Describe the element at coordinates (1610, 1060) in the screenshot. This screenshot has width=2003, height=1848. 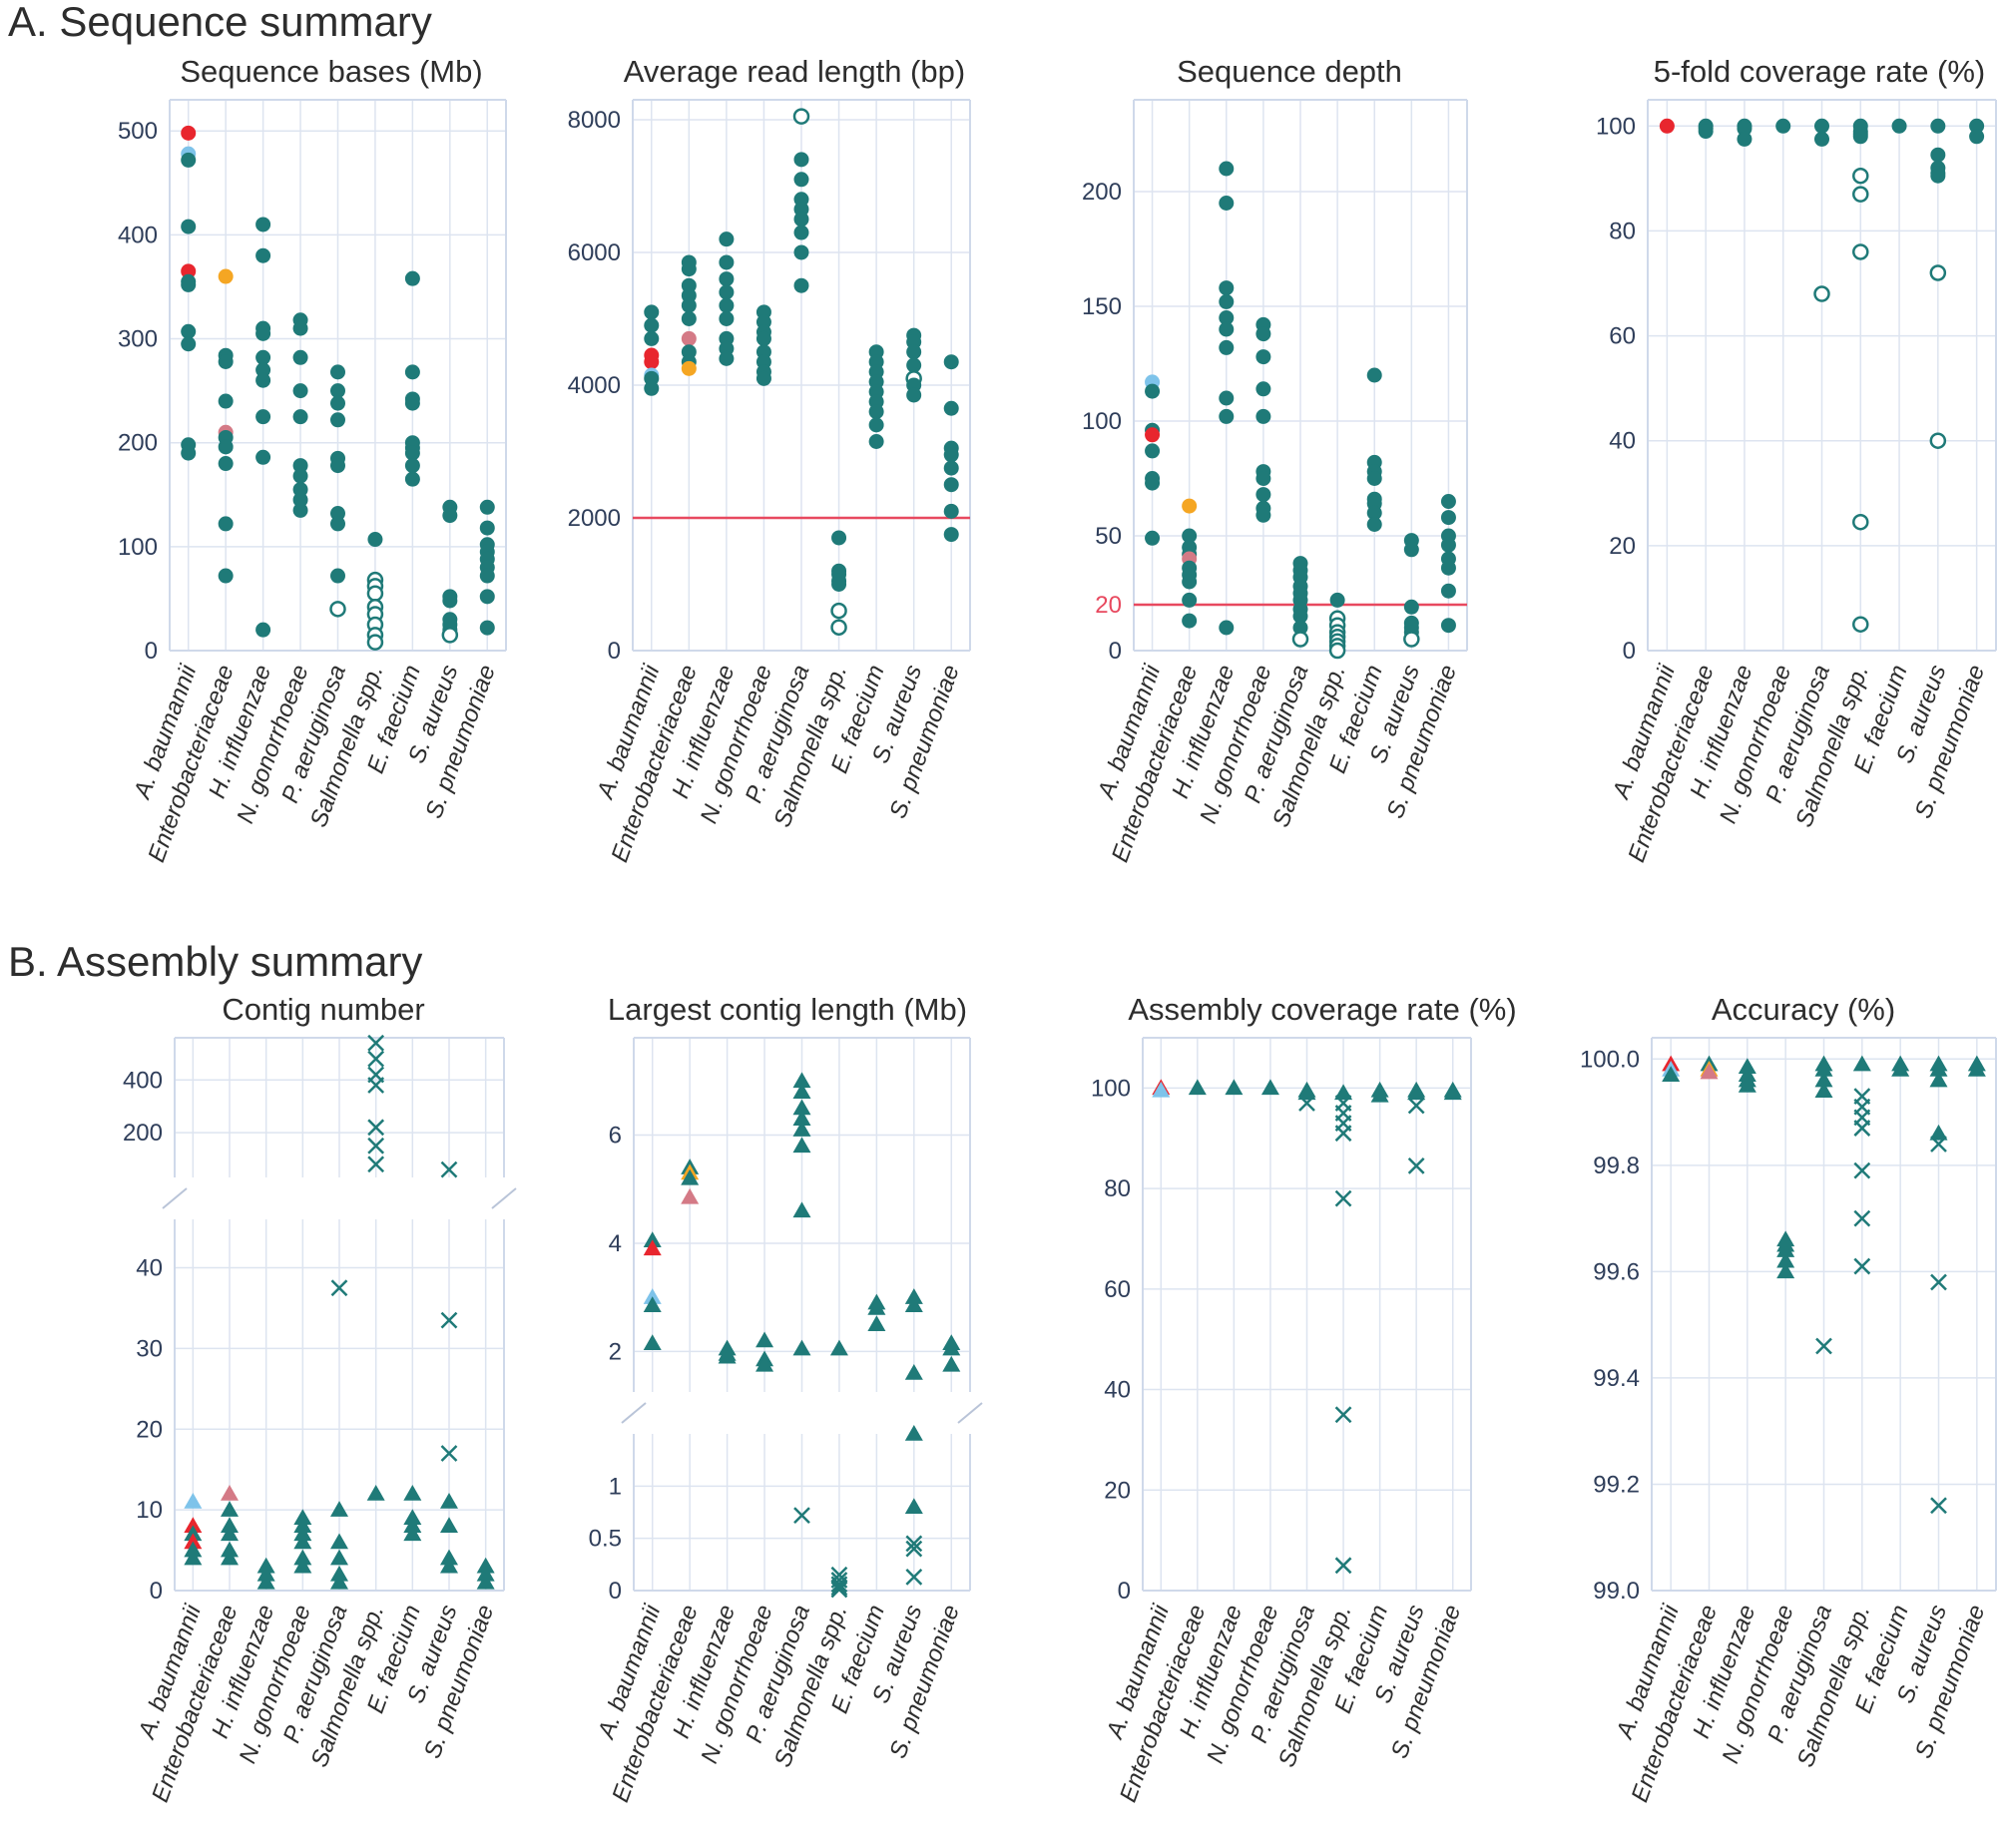
I see `y-tick-label: 100.0` at that location.